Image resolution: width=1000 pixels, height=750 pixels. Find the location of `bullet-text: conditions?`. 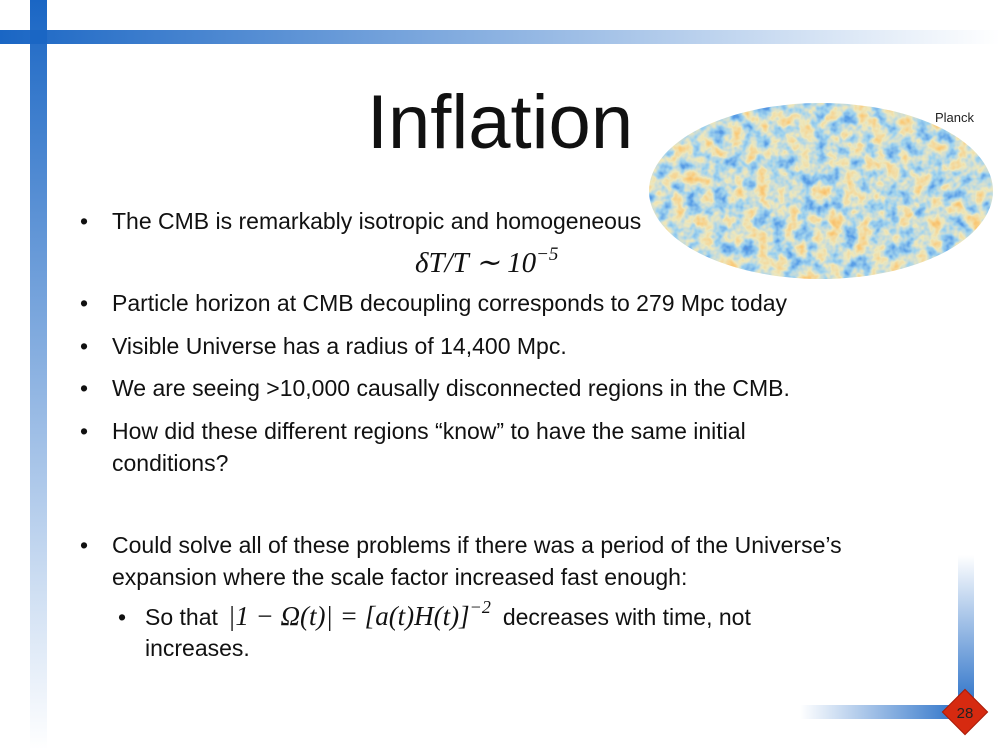

bullet-text: conditions? is located at coordinates (170, 463).